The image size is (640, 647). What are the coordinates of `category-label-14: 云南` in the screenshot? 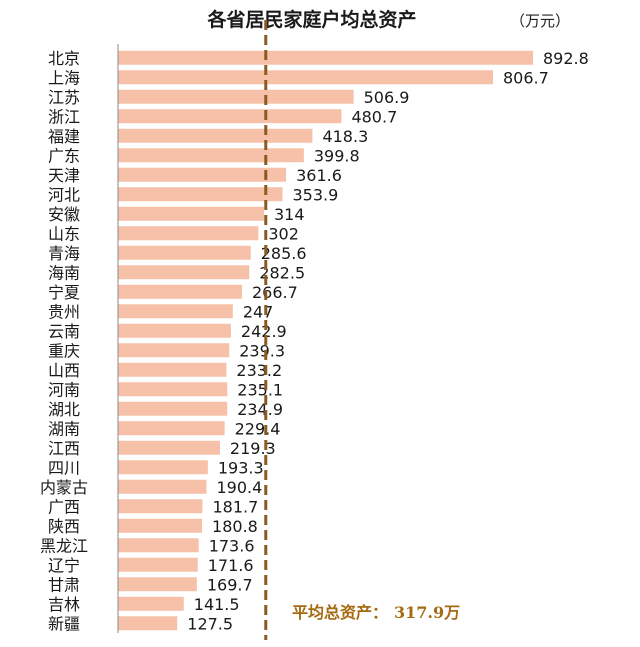 It's located at (64, 331).